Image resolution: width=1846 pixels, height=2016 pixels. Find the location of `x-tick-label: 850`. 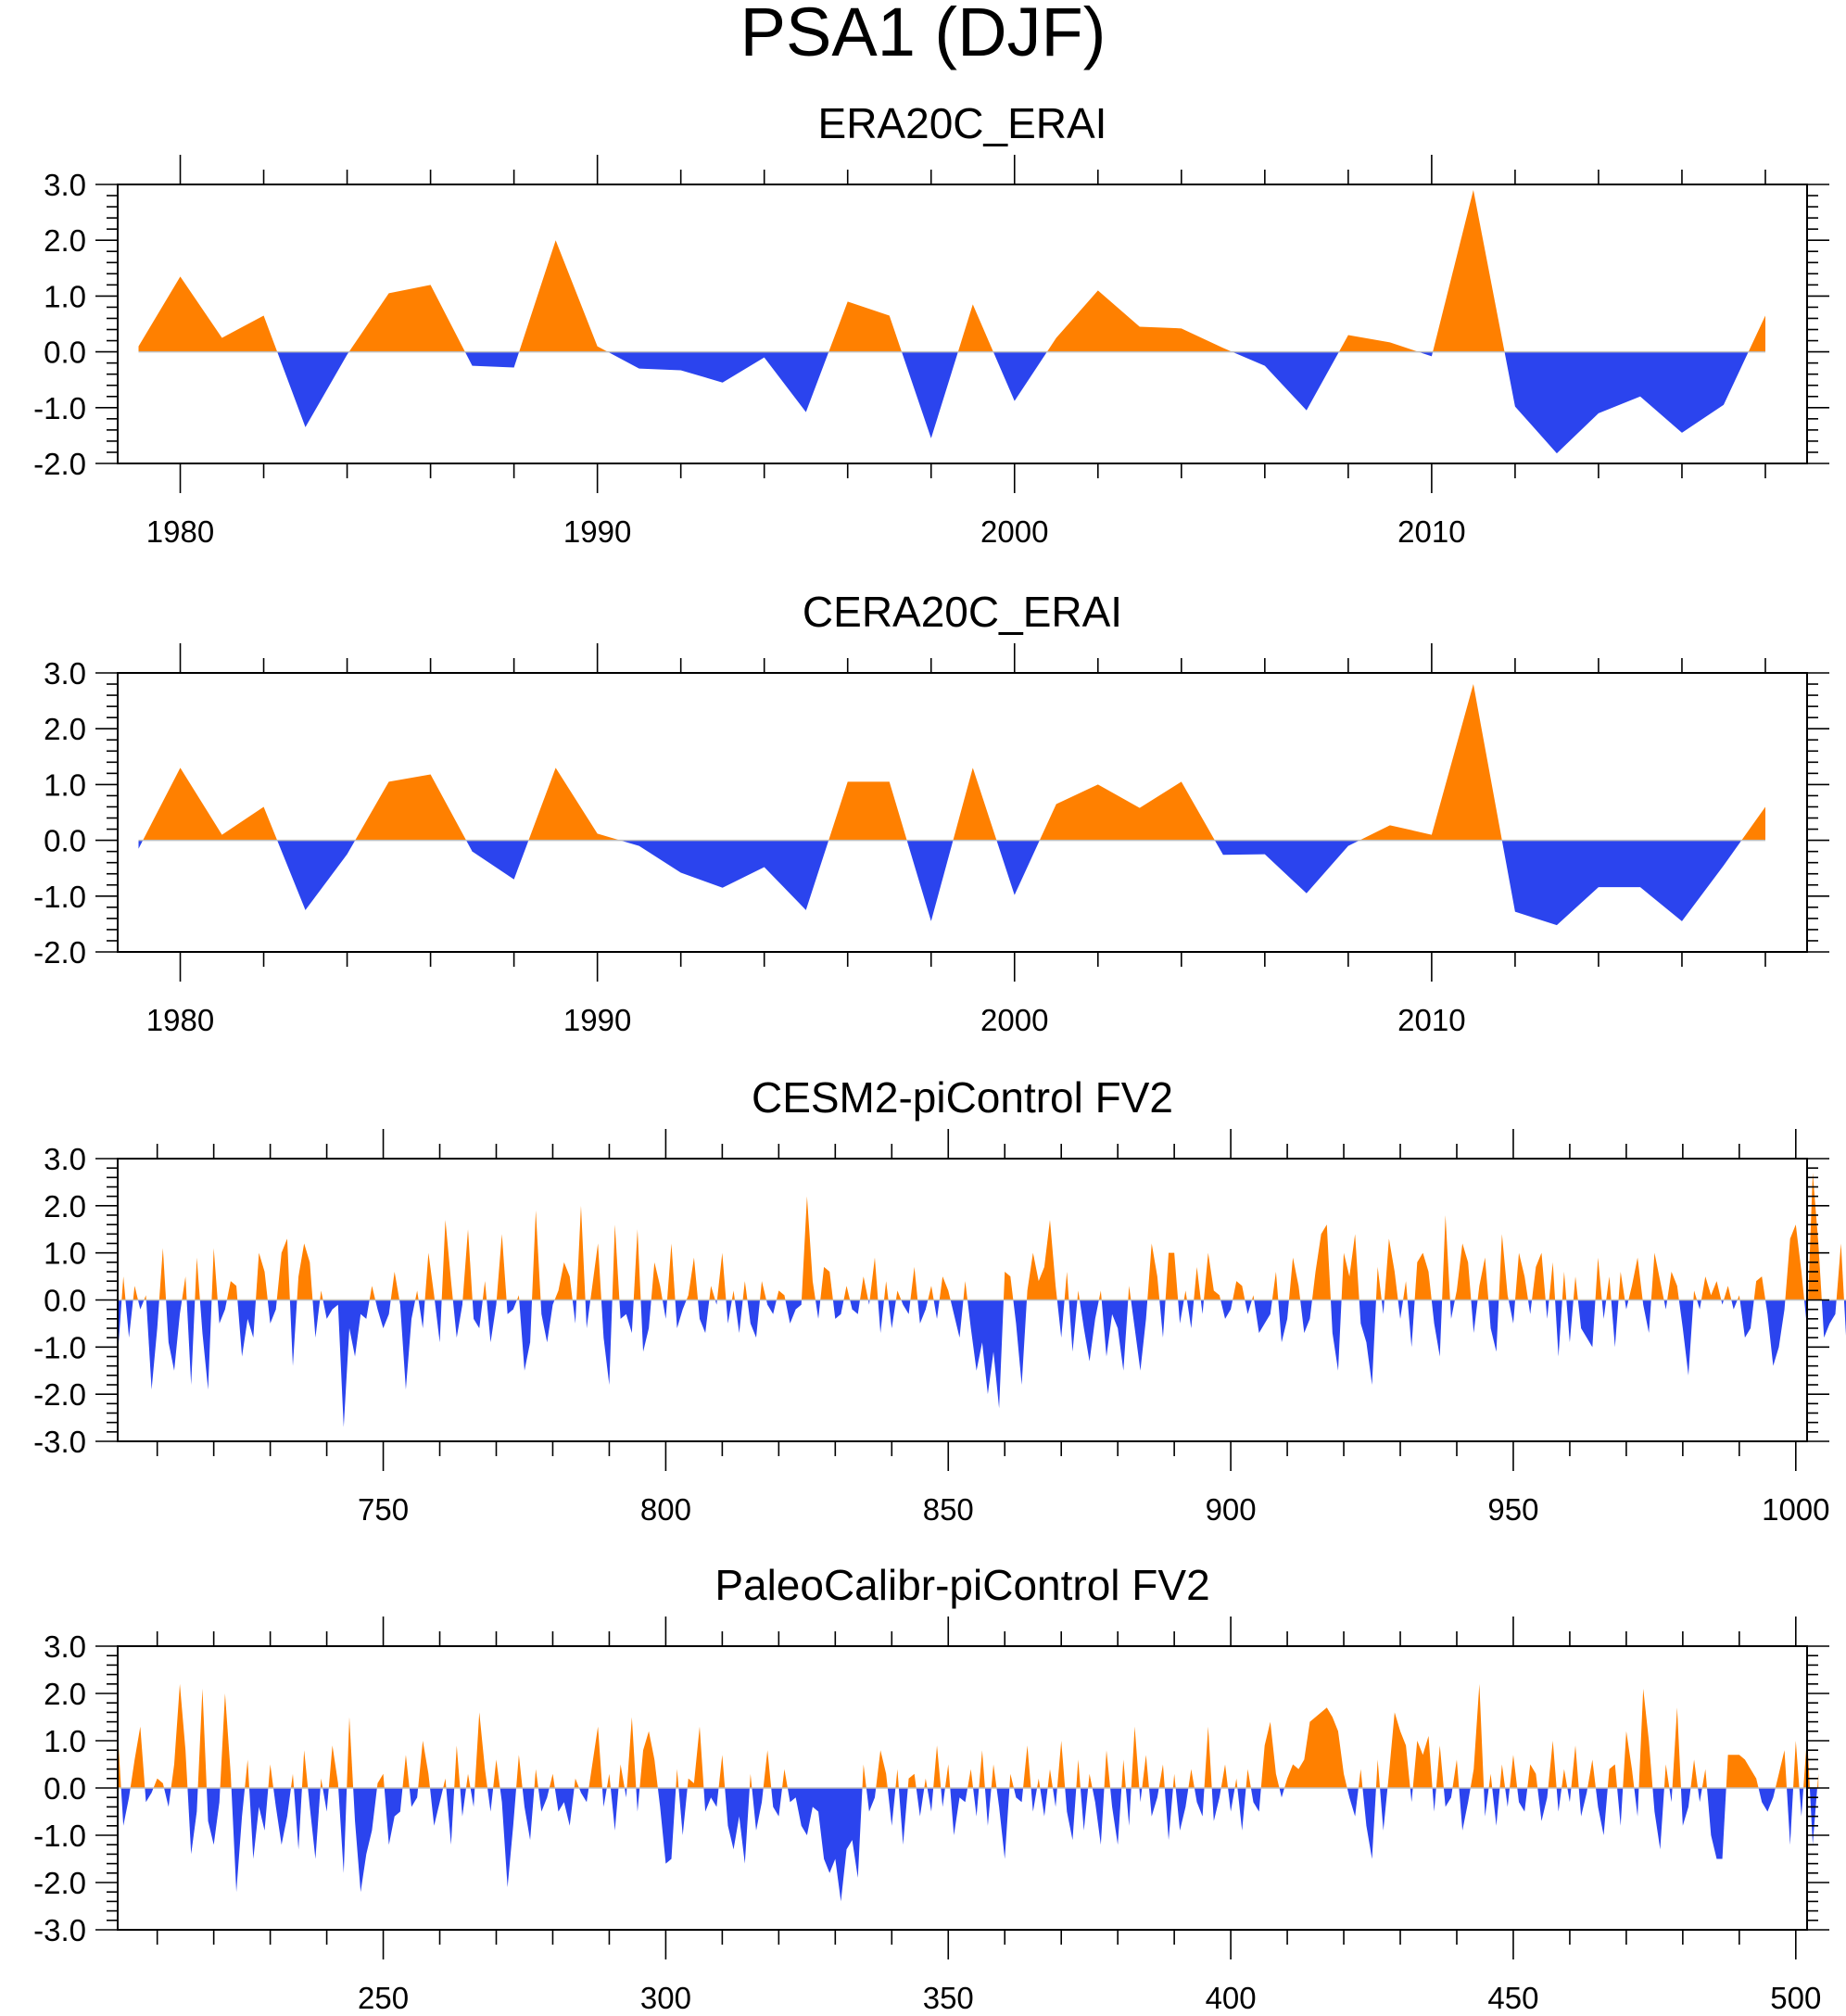

x-tick-label: 850 is located at coordinates (948, 1510).